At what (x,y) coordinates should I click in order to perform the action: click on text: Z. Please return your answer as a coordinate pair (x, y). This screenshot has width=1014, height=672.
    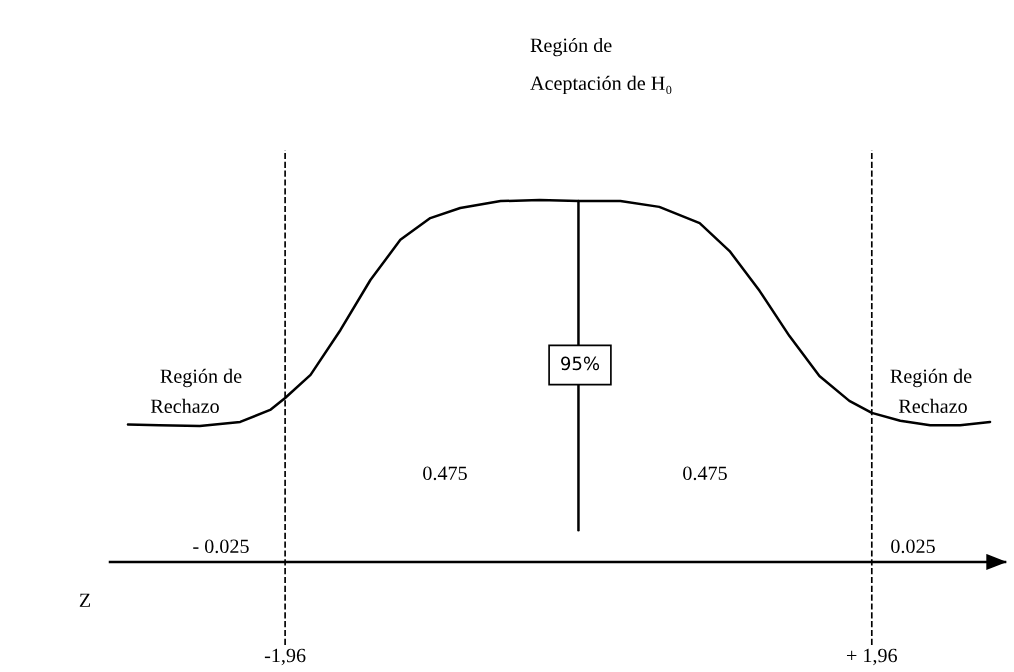
    Looking at the image, I should click on (85, 600).